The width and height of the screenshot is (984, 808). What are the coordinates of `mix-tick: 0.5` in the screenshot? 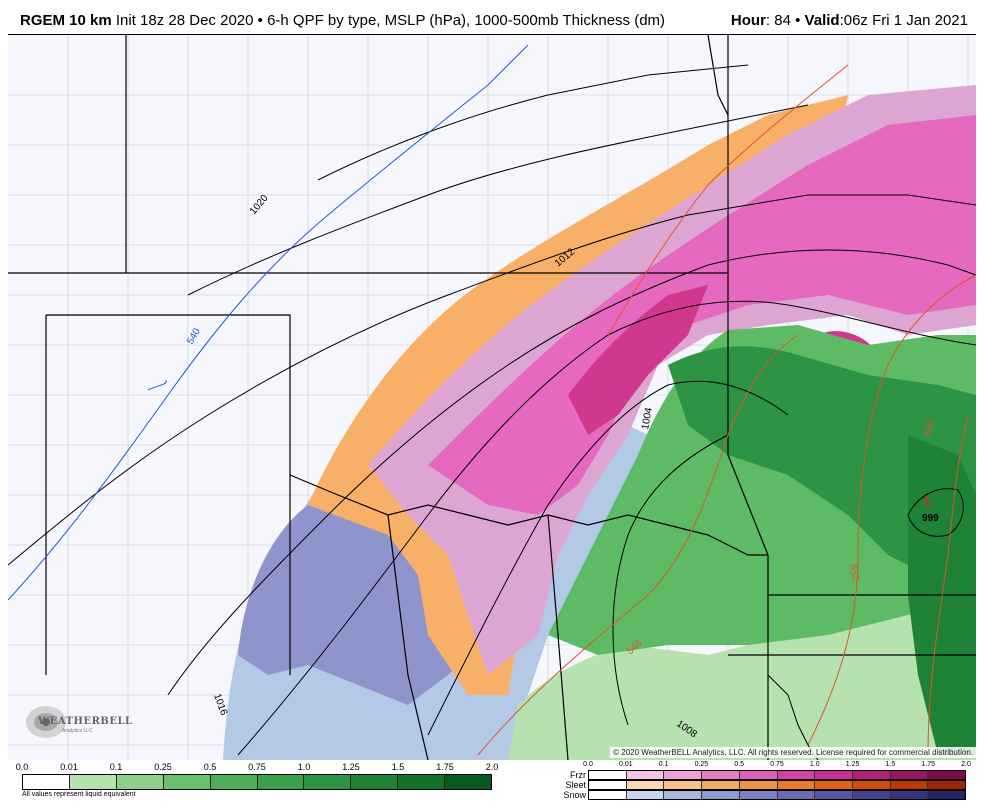 It's located at (739, 764).